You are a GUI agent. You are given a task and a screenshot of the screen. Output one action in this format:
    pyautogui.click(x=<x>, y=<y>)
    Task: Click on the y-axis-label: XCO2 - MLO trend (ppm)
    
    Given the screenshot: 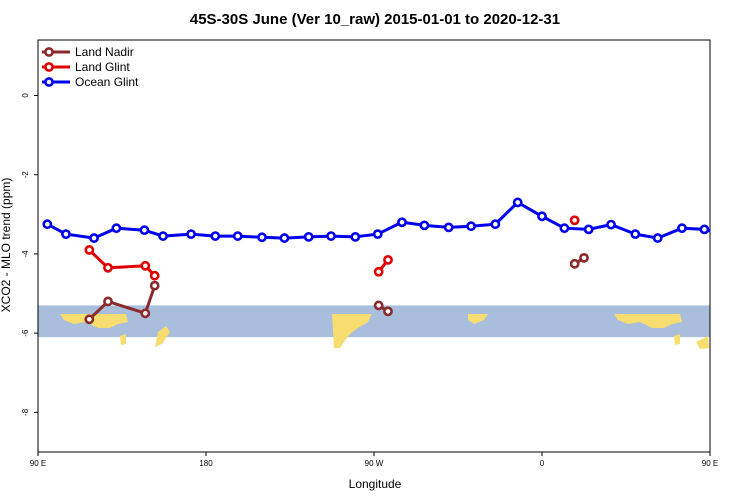 What is the action you would take?
    pyautogui.click(x=6, y=245)
    